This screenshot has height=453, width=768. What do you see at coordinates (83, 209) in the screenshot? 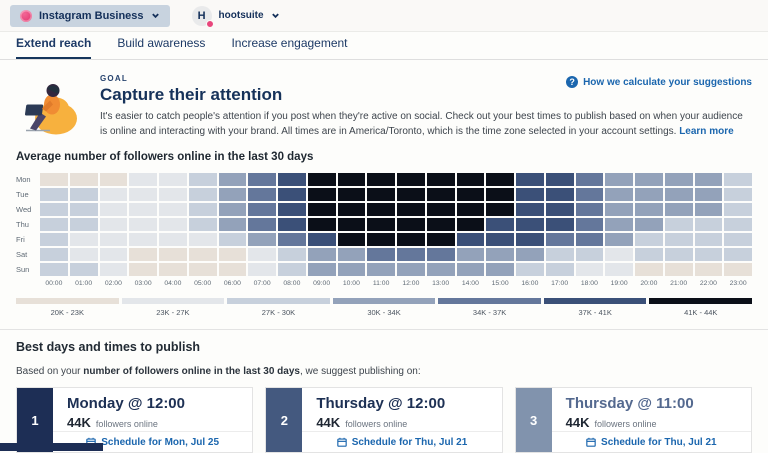
I see `heatmap-cell-wed-01:00` at bounding box center [83, 209].